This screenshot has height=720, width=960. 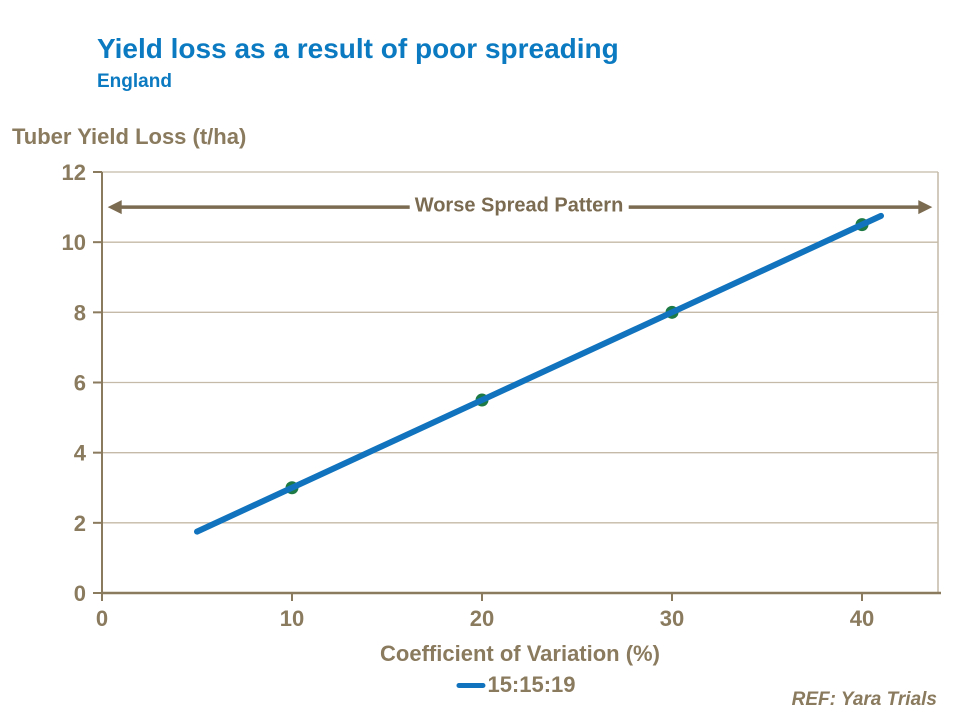 I want to click on y-tick-label: 4, so click(x=80, y=453).